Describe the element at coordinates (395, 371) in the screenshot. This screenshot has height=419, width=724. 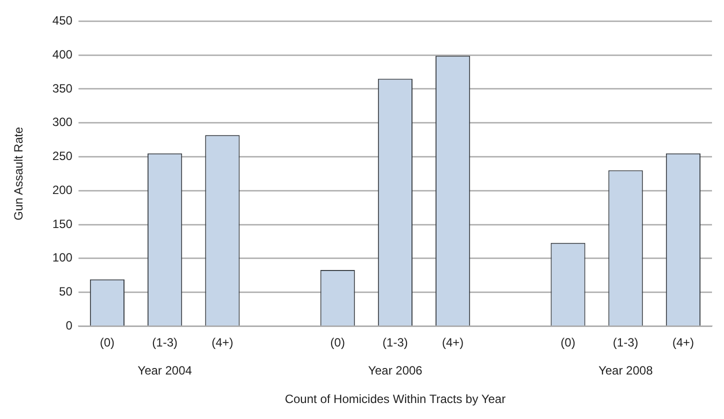
I see `text: Year 2006` at that location.